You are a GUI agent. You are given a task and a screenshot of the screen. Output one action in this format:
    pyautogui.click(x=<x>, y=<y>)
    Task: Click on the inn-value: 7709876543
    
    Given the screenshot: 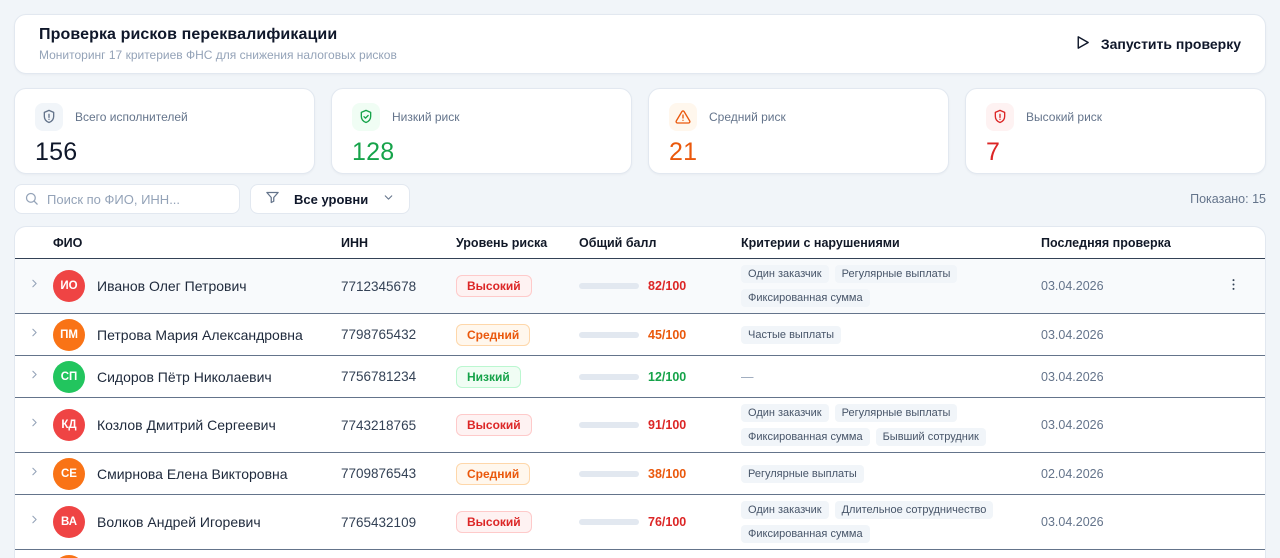 What is the action you would take?
    pyautogui.click(x=379, y=473)
    